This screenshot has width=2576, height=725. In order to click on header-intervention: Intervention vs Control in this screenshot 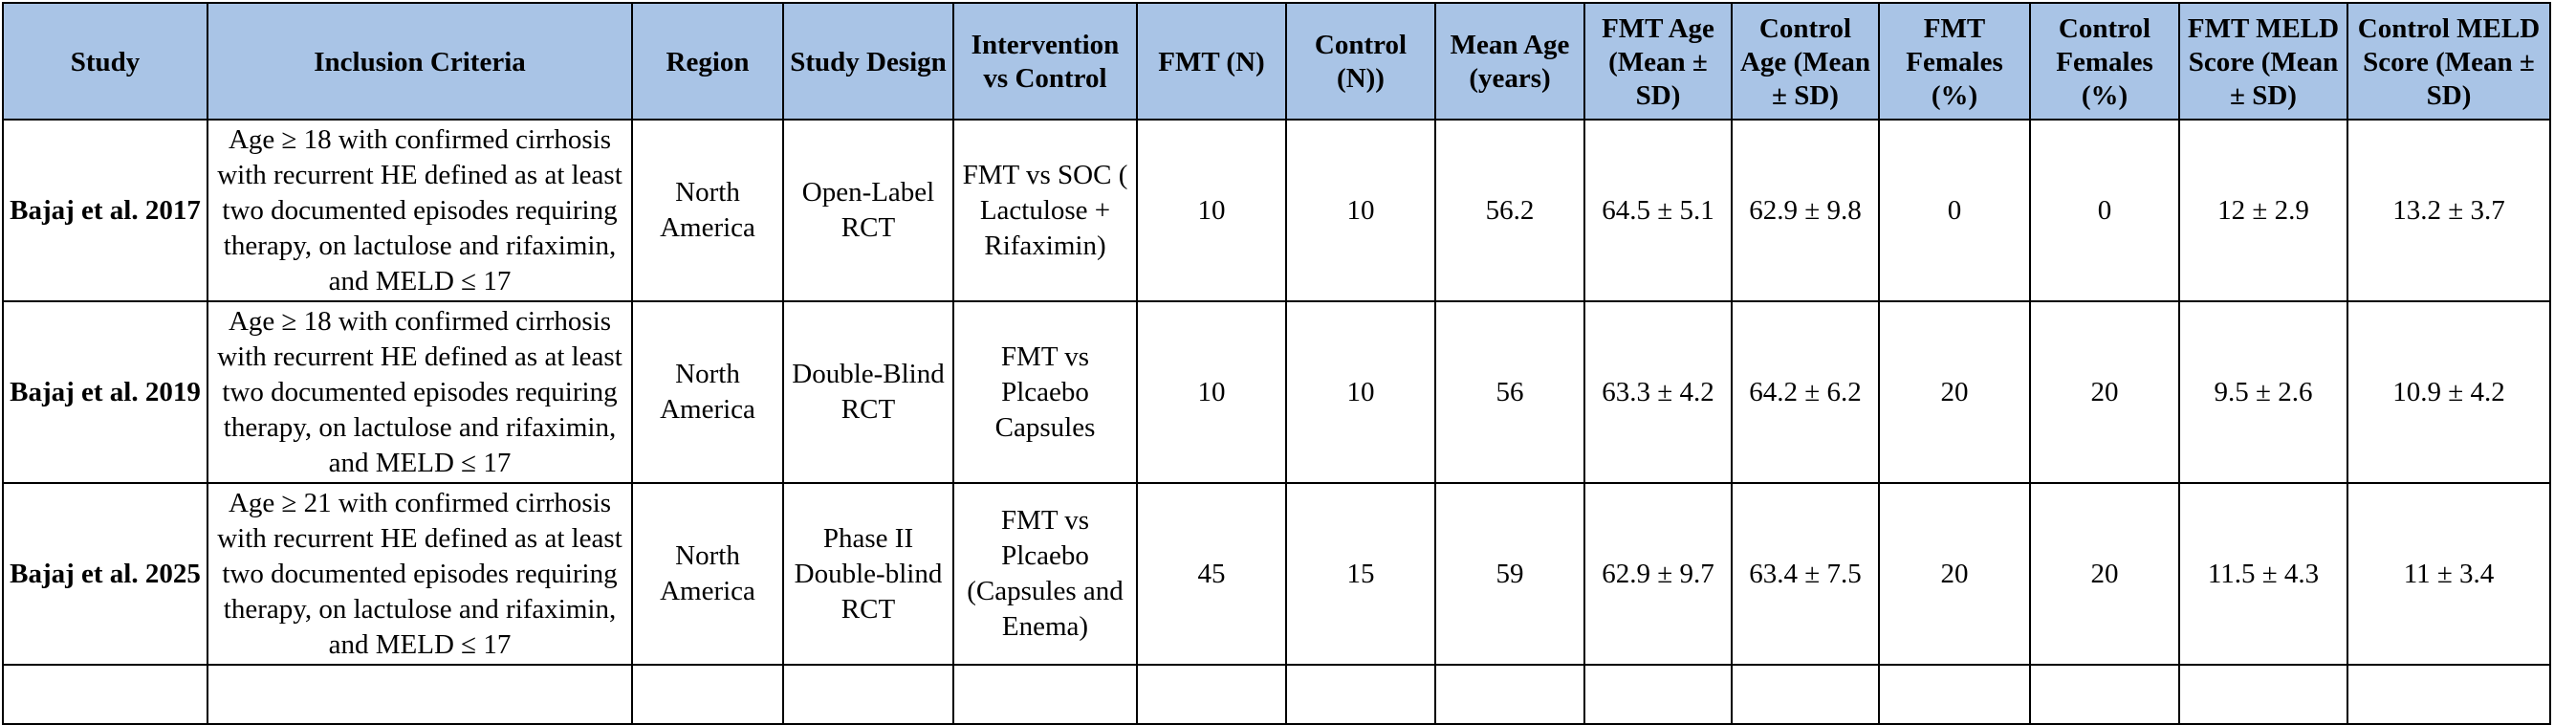, I will do `click(1045, 61)`.